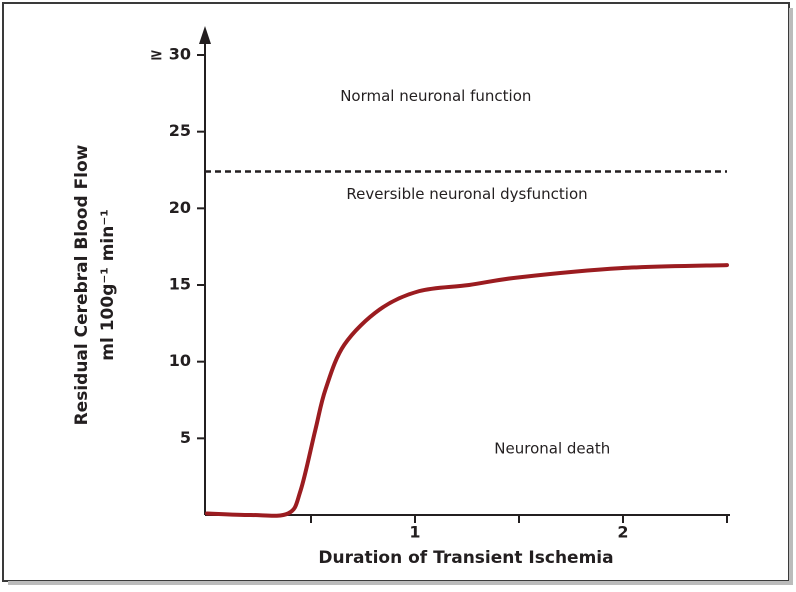  Describe the element at coordinates (82, 284) in the screenshot. I see `y-axis-label: Residual Cerebral Blood Flow` at that location.